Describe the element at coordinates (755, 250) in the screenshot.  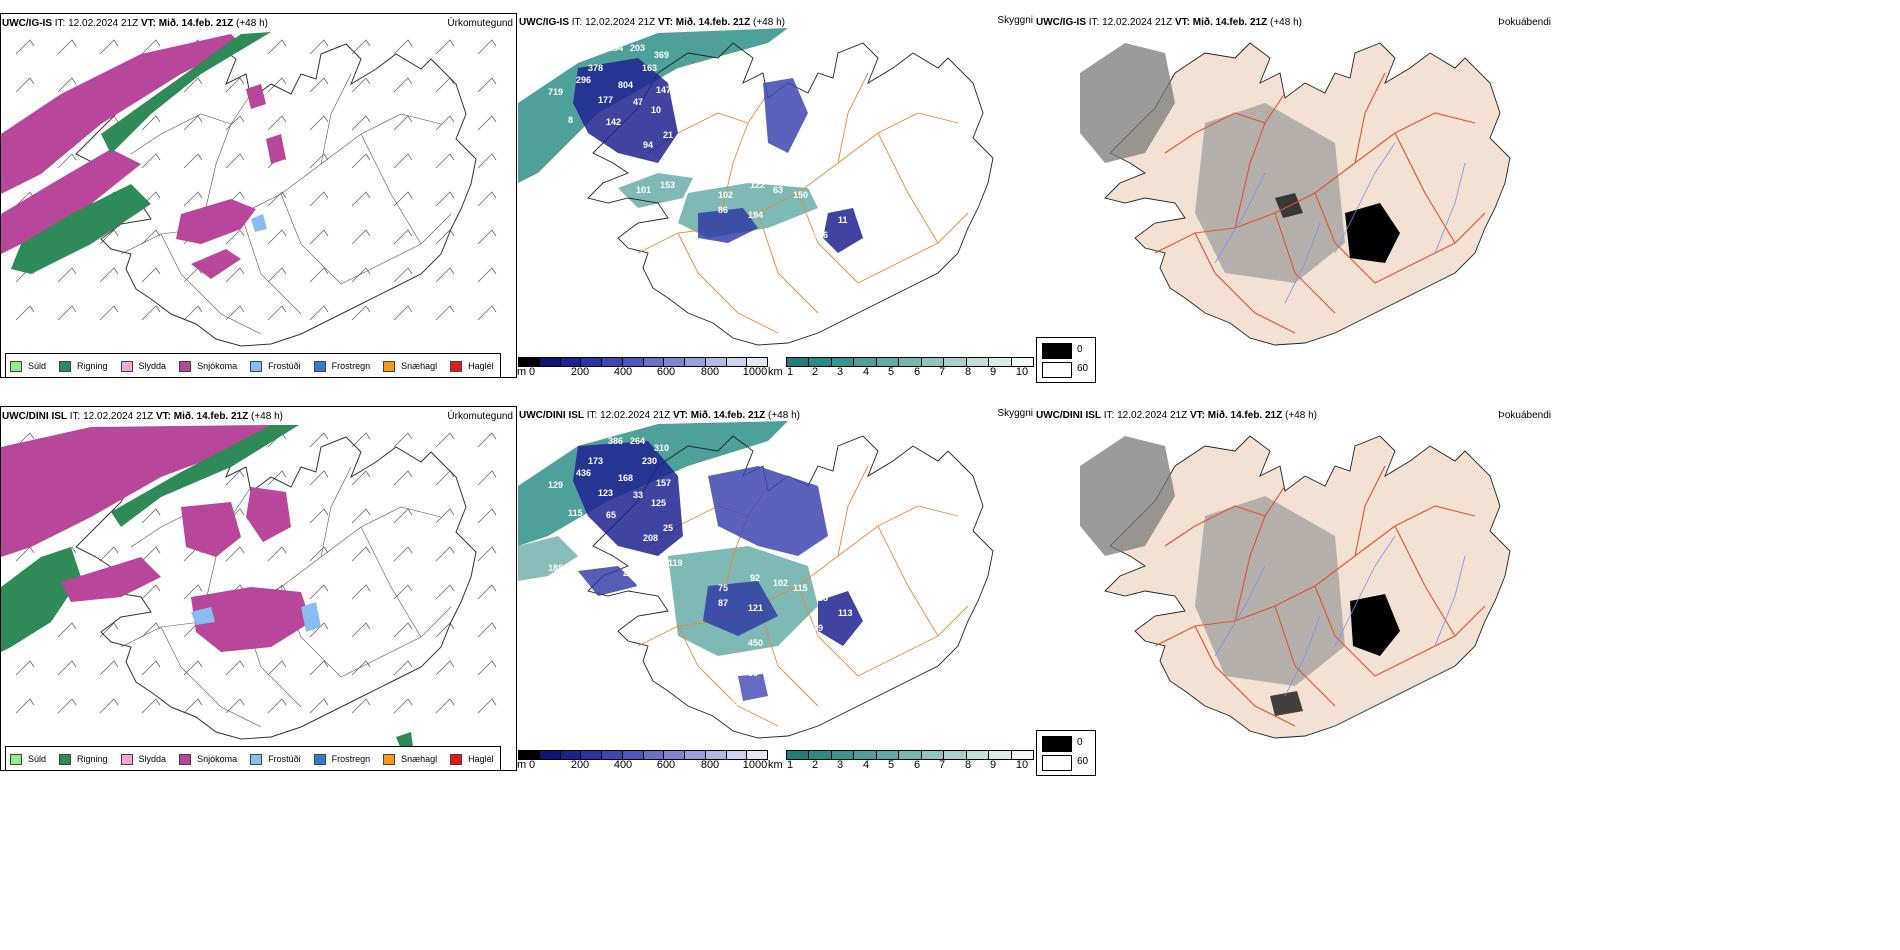
I see `visibility-value-label: 131` at that location.